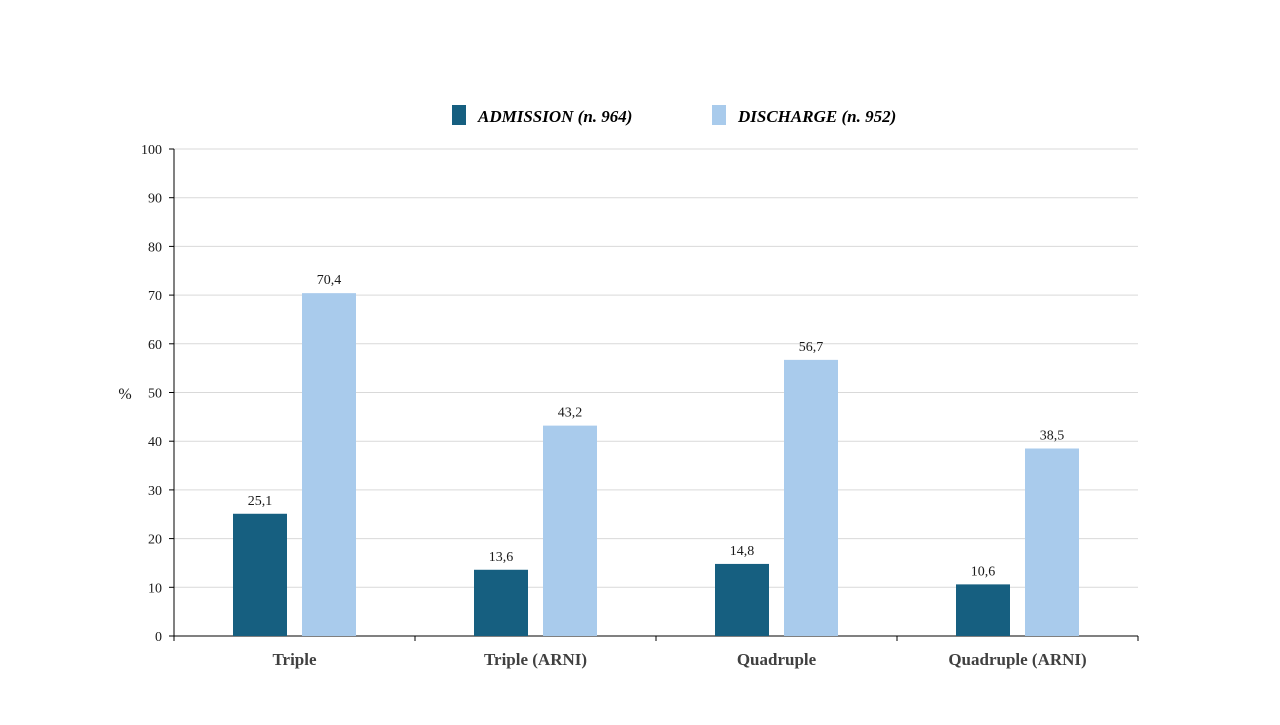 Image resolution: width=1280 pixels, height=725 pixels. What do you see at coordinates (260, 501) in the screenshot?
I see `data-label: 25,1` at bounding box center [260, 501].